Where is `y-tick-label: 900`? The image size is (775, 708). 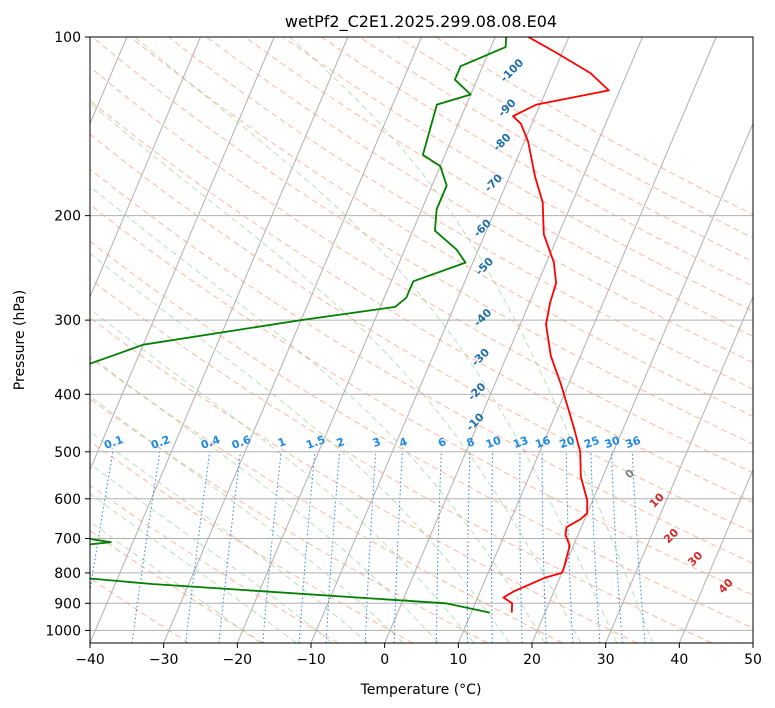
y-tick-label: 900 is located at coordinates (67, 604).